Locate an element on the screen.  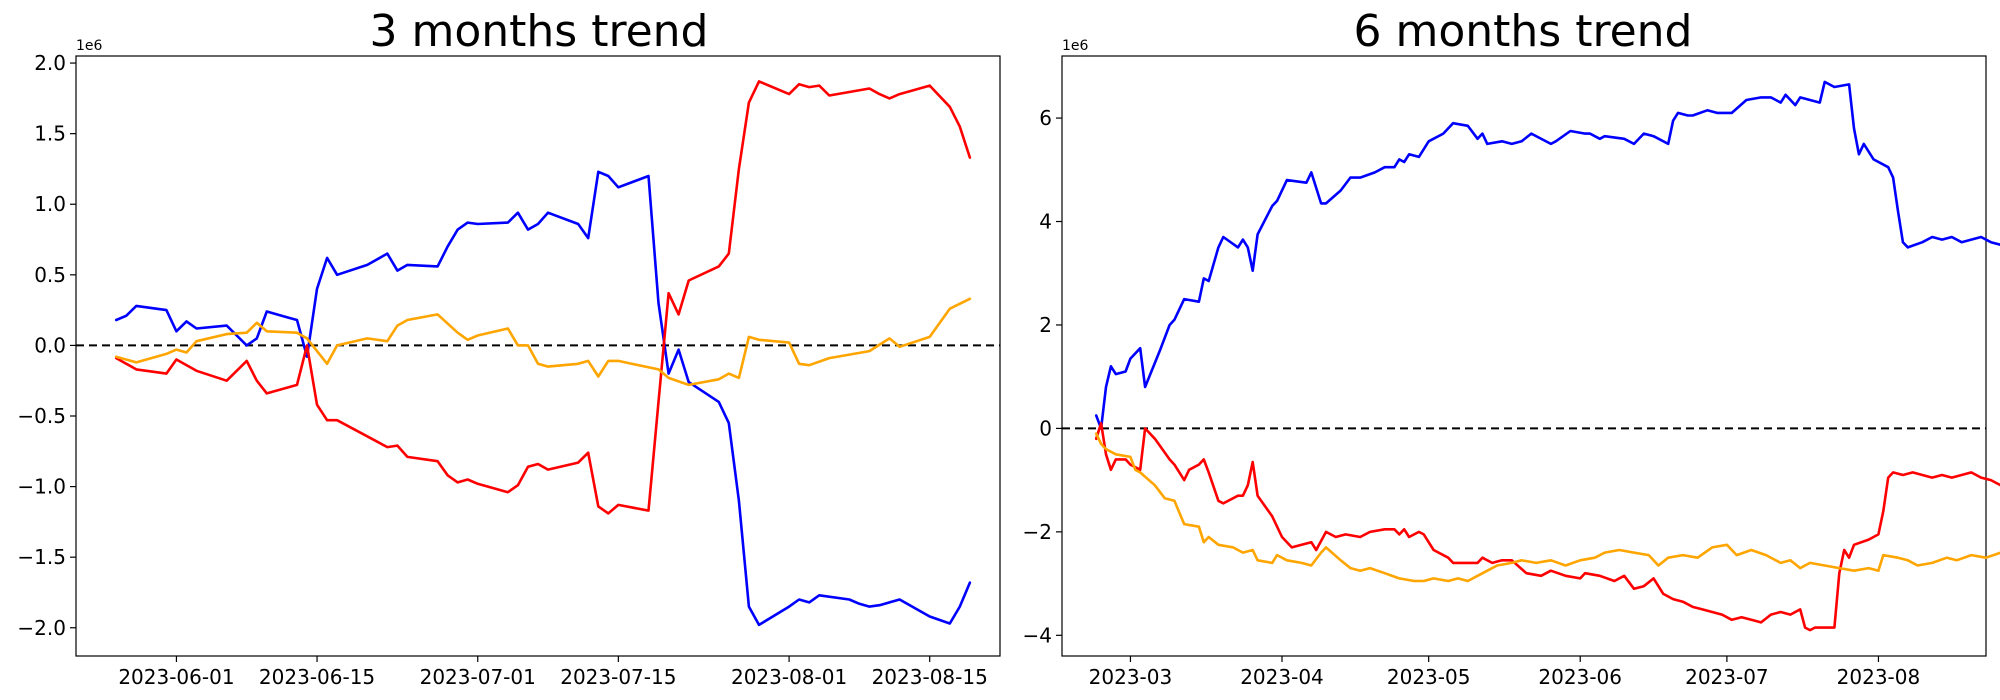
x-tick-label: 2023-07-01 is located at coordinates (478, 677).